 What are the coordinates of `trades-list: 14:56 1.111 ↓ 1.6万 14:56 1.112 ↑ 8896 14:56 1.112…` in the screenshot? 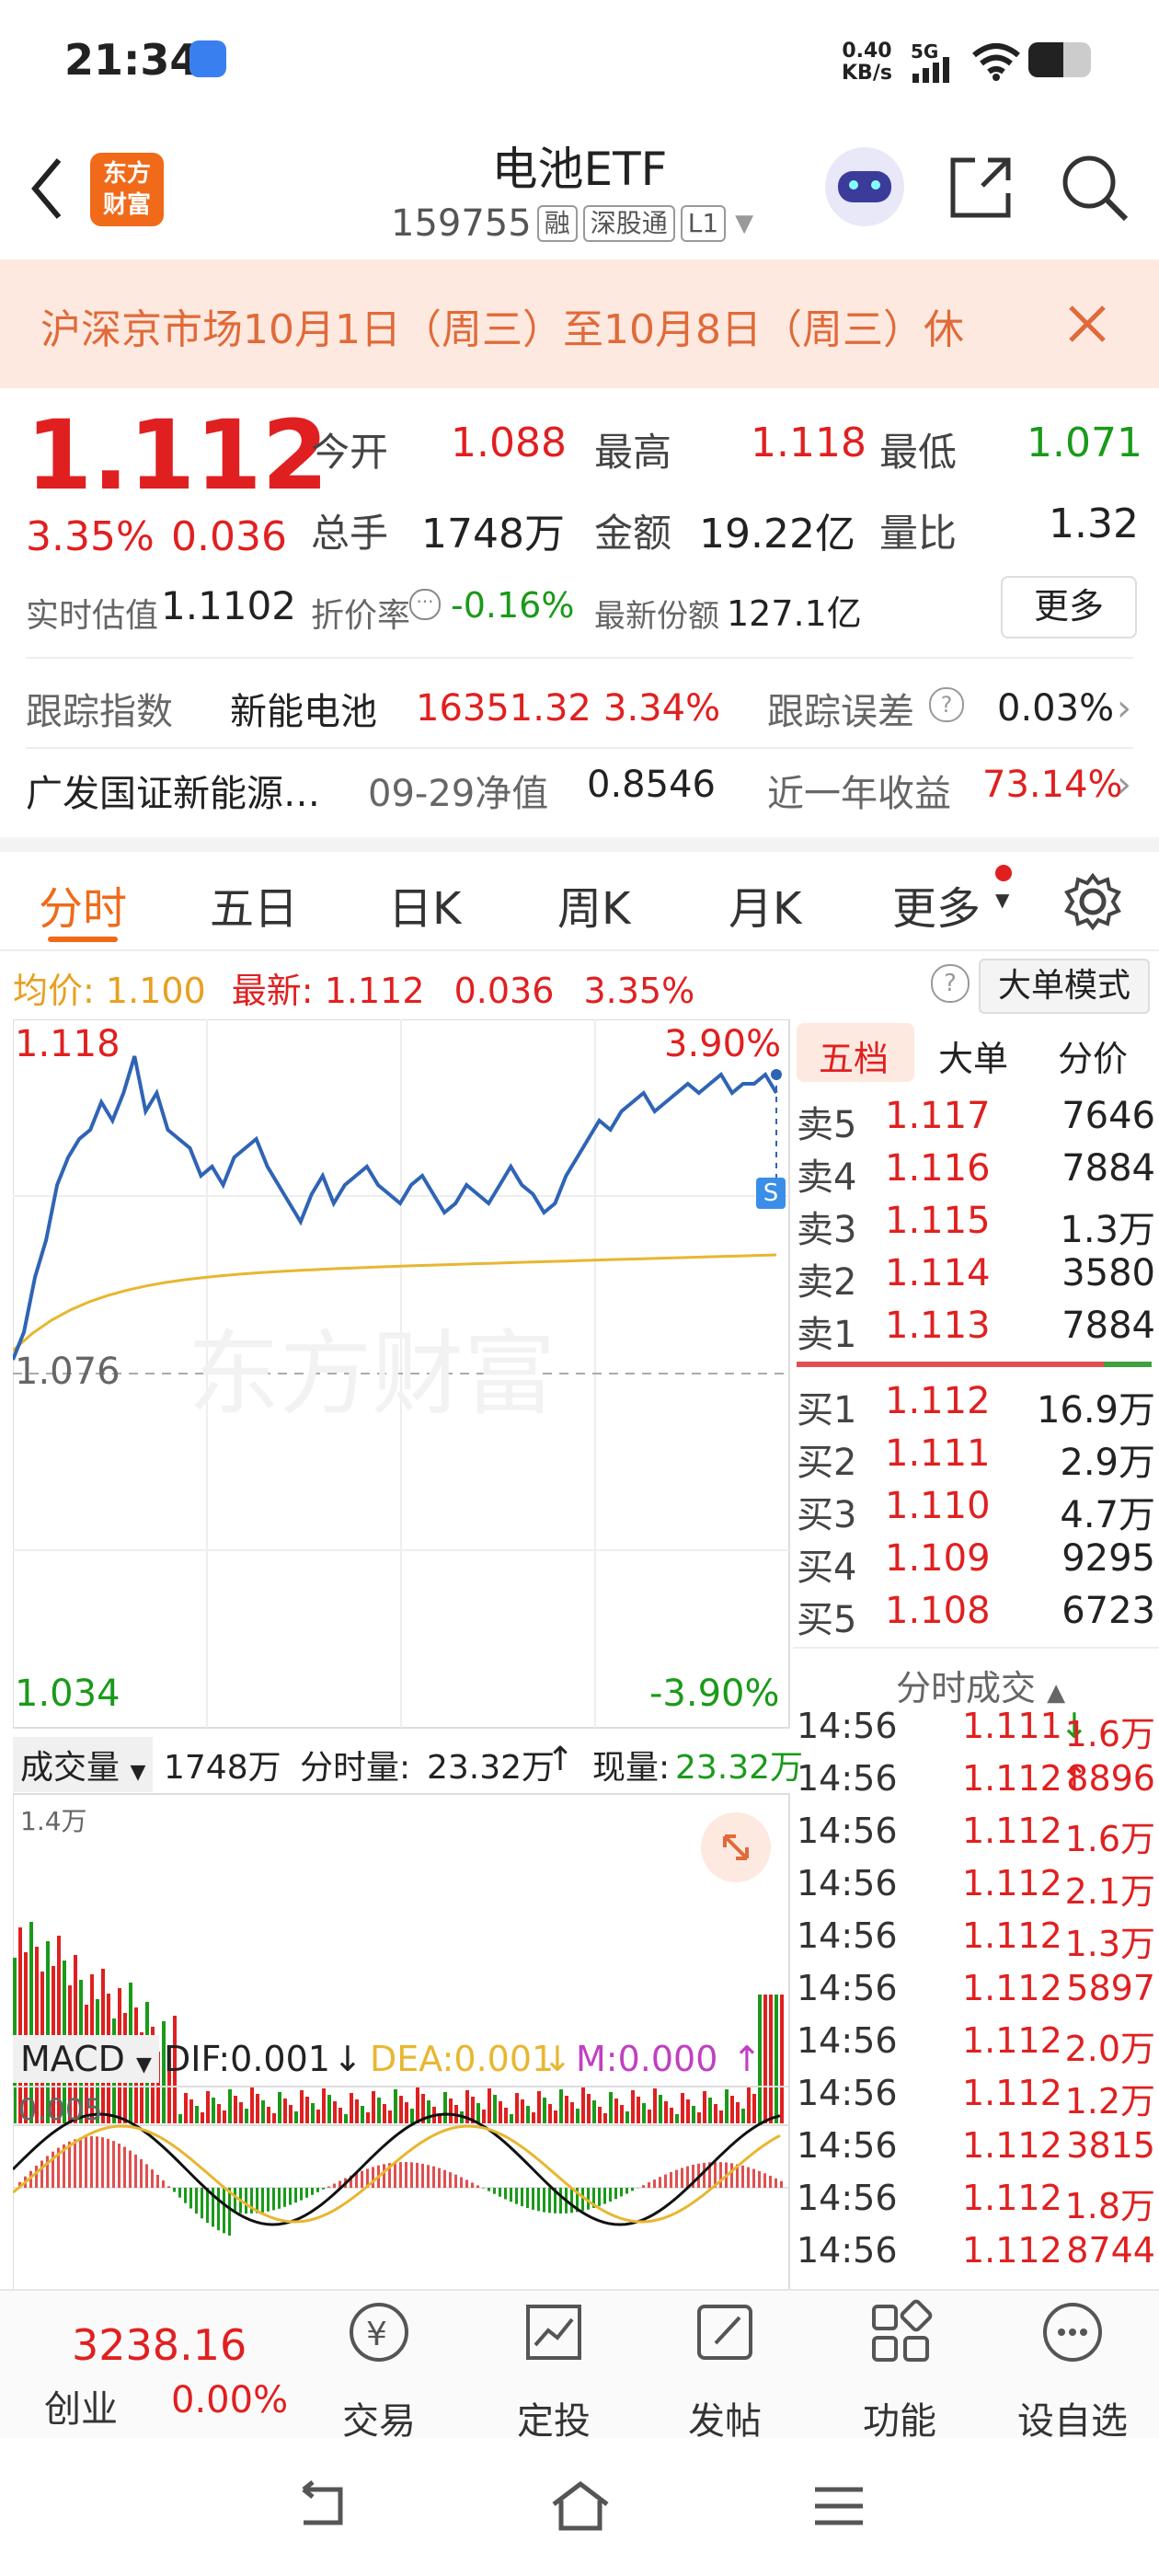 It's located at (976, 1997).